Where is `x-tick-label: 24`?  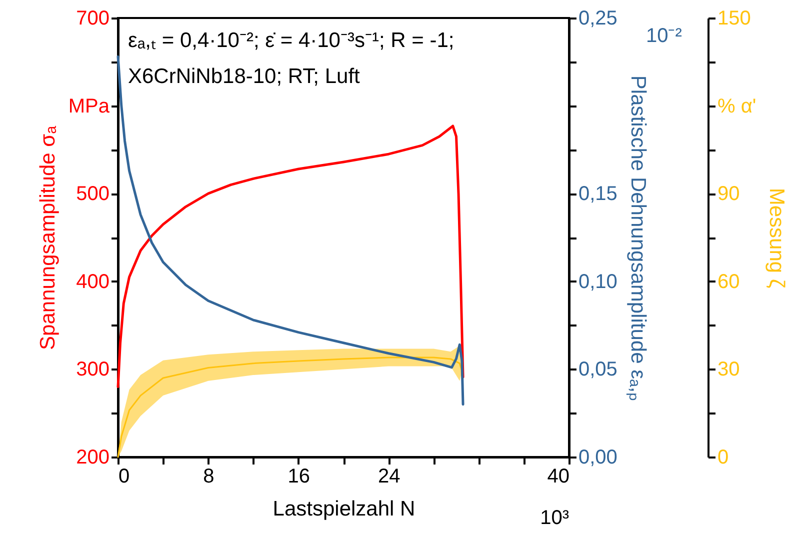 x-tick-label: 24 is located at coordinates (389, 477).